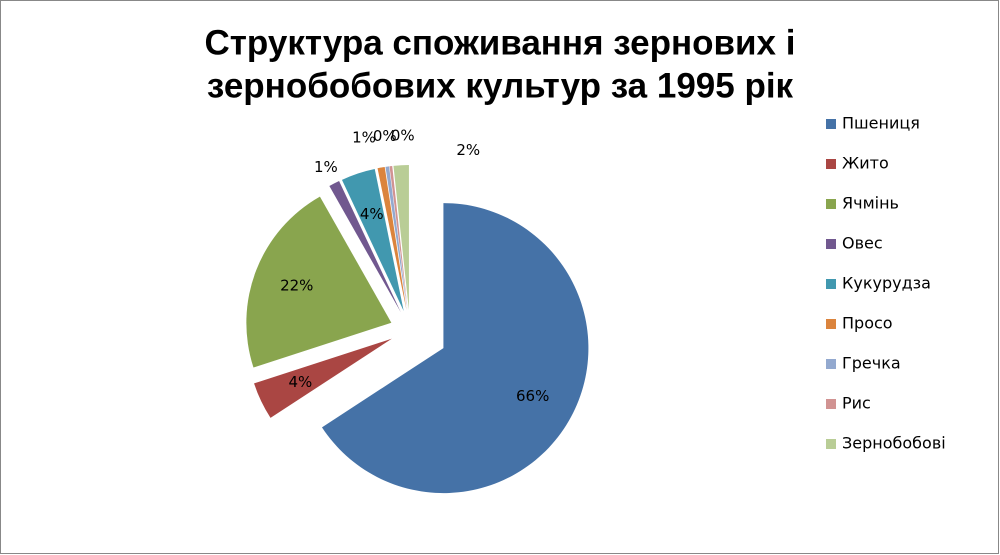 The width and height of the screenshot is (1000, 555). Describe the element at coordinates (532, 396) in the screenshot. I see `data-label: 66%` at that location.